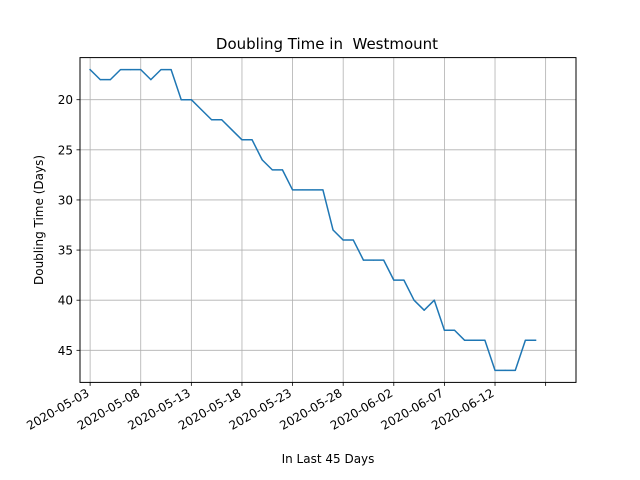 The height and width of the screenshot is (480, 640). What do you see at coordinates (65, 351) in the screenshot?
I see `y-tick-label: 45` at bounding box center [65, 351].